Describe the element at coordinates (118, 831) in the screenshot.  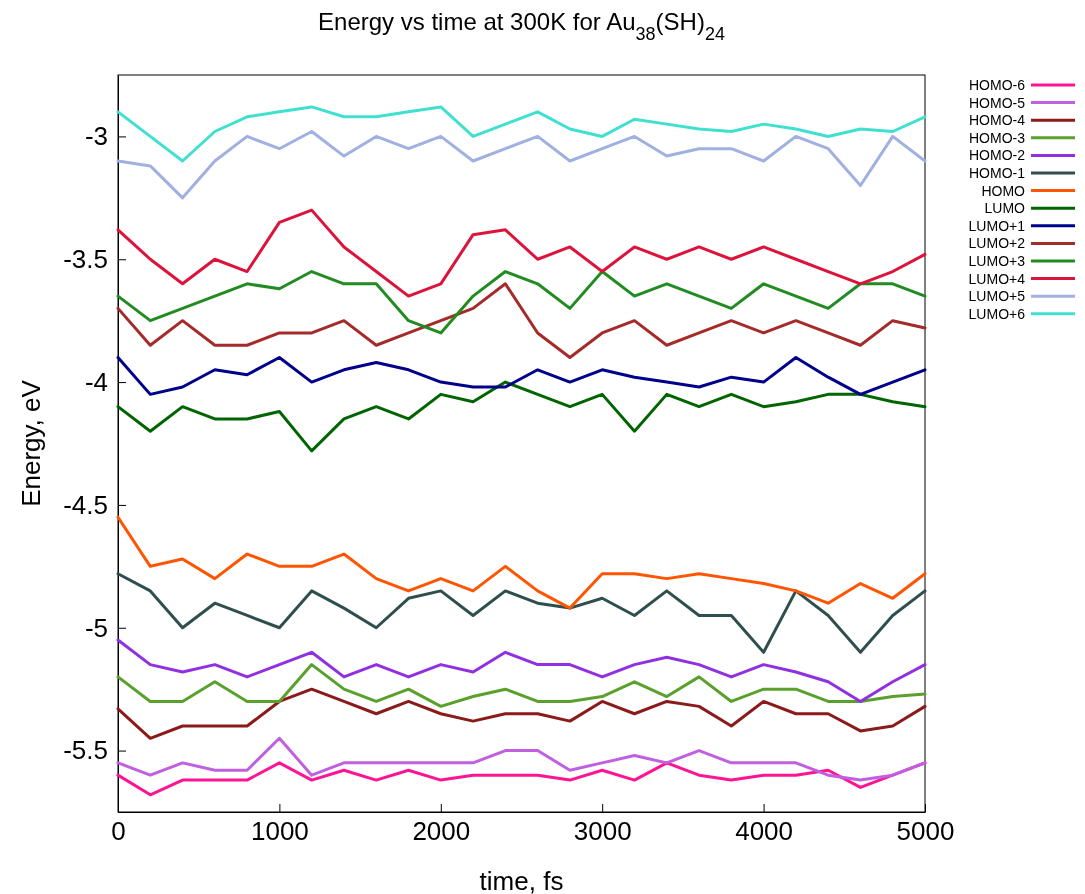
I see `x-tick-label: 0` at that location.